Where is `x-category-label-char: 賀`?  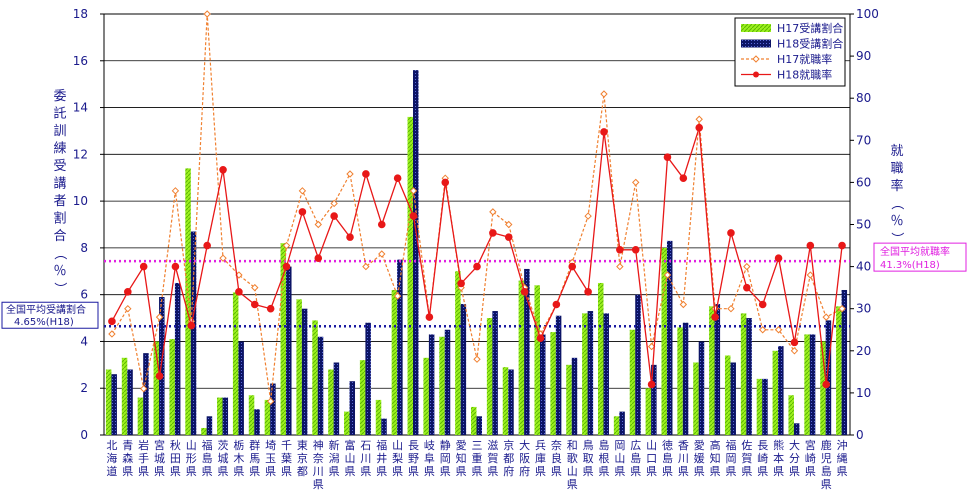
x-category-label-char: 賀 is located at coordinates (746, 458).